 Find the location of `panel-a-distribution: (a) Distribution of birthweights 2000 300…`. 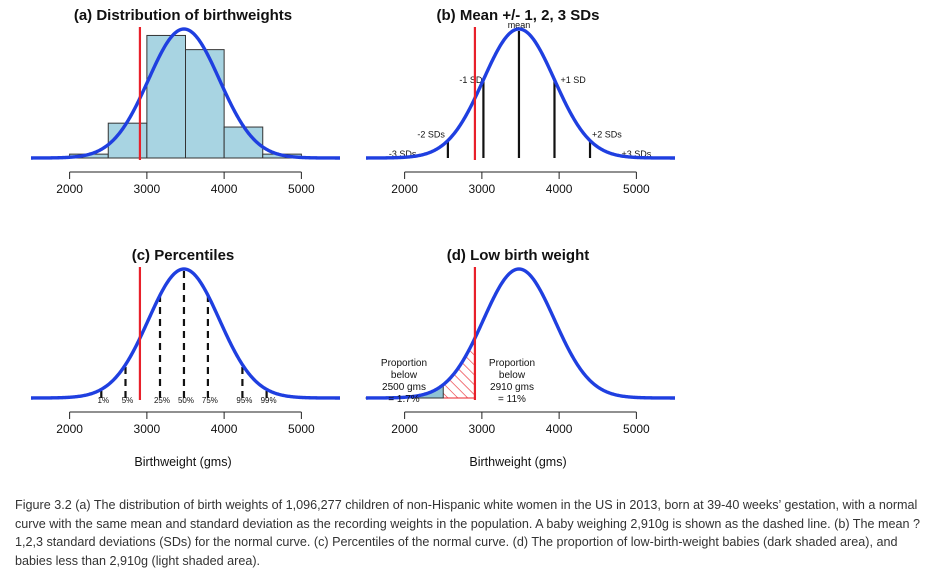

panel-a-distribution: (a) Distribution of birthweights 2000 300… is located at coordinates (185, 101).